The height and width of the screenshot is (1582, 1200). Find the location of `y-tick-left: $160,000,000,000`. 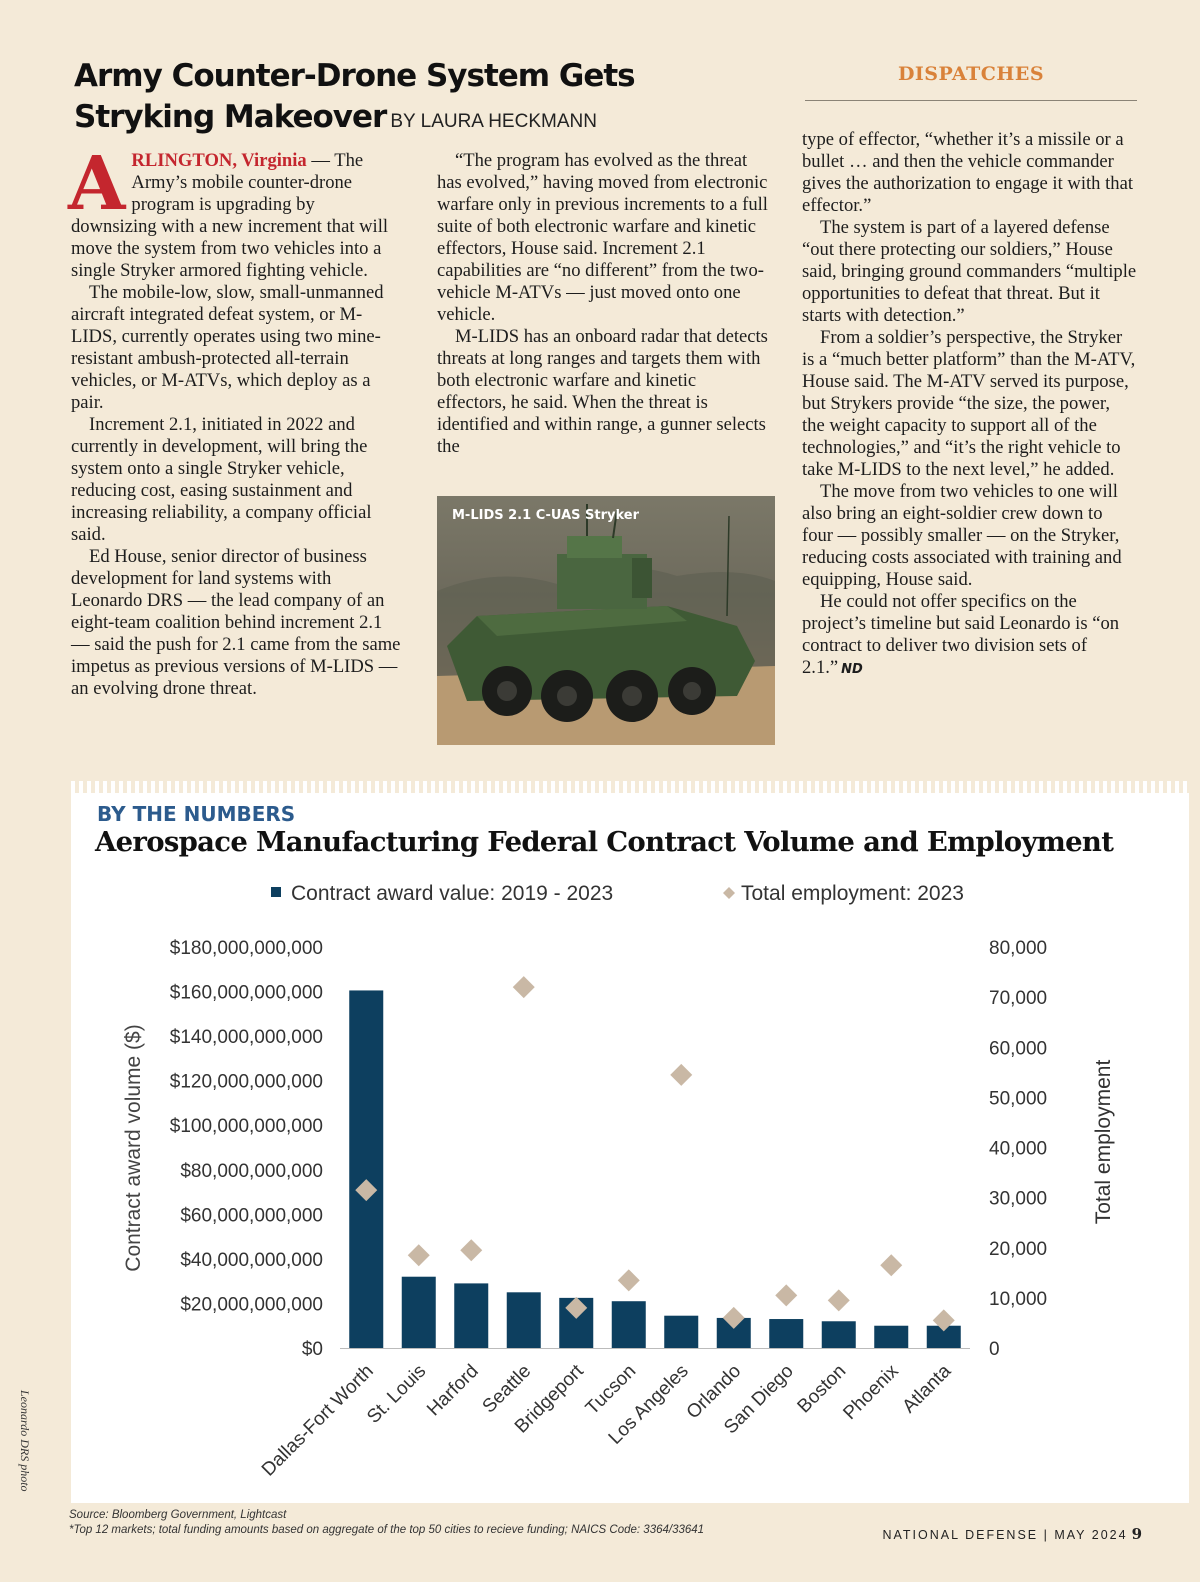

y-tick-left: $160,000,000,000 is located at coordinates (246, 993).